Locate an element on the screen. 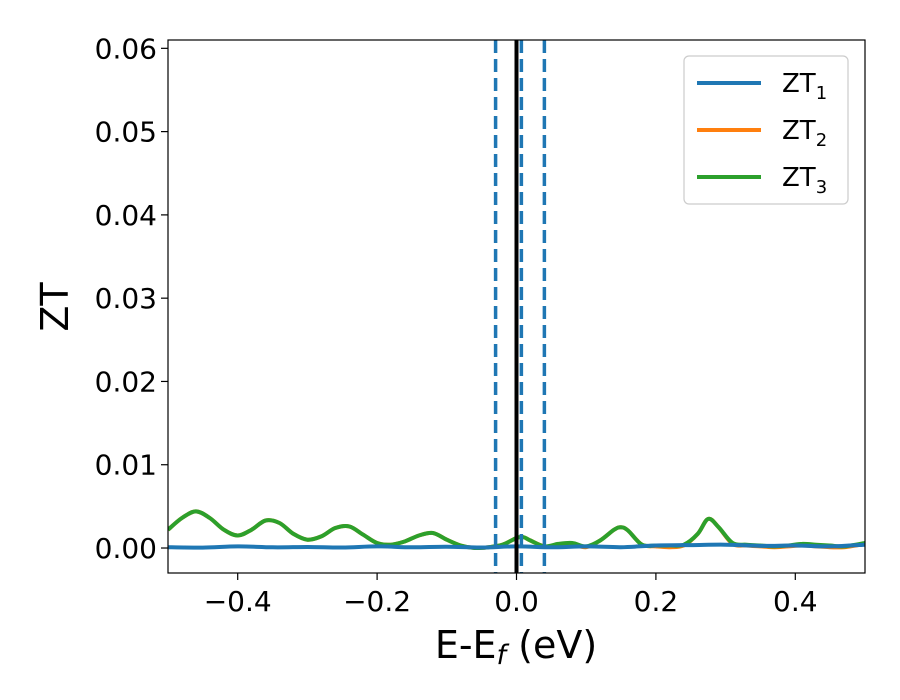 The height and width of the screenshot is (700, 900). x-tick-label: 0.4 is located at coordinates (795, 601).